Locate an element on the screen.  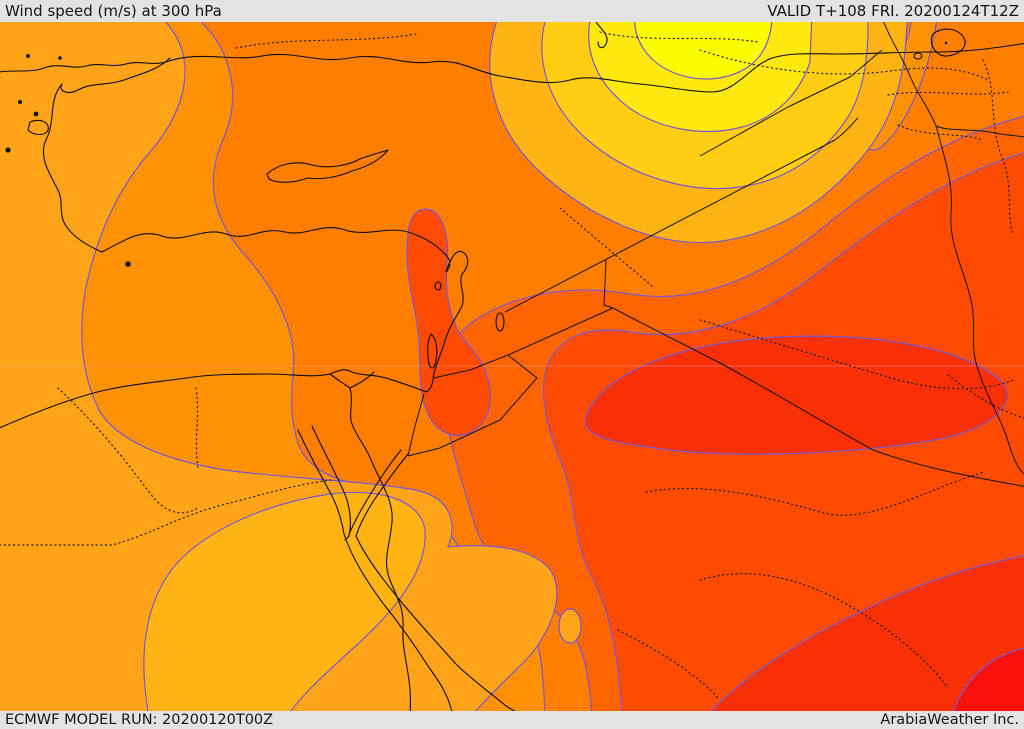
admin-boundary-iraq is located at coordinates (857, 354).